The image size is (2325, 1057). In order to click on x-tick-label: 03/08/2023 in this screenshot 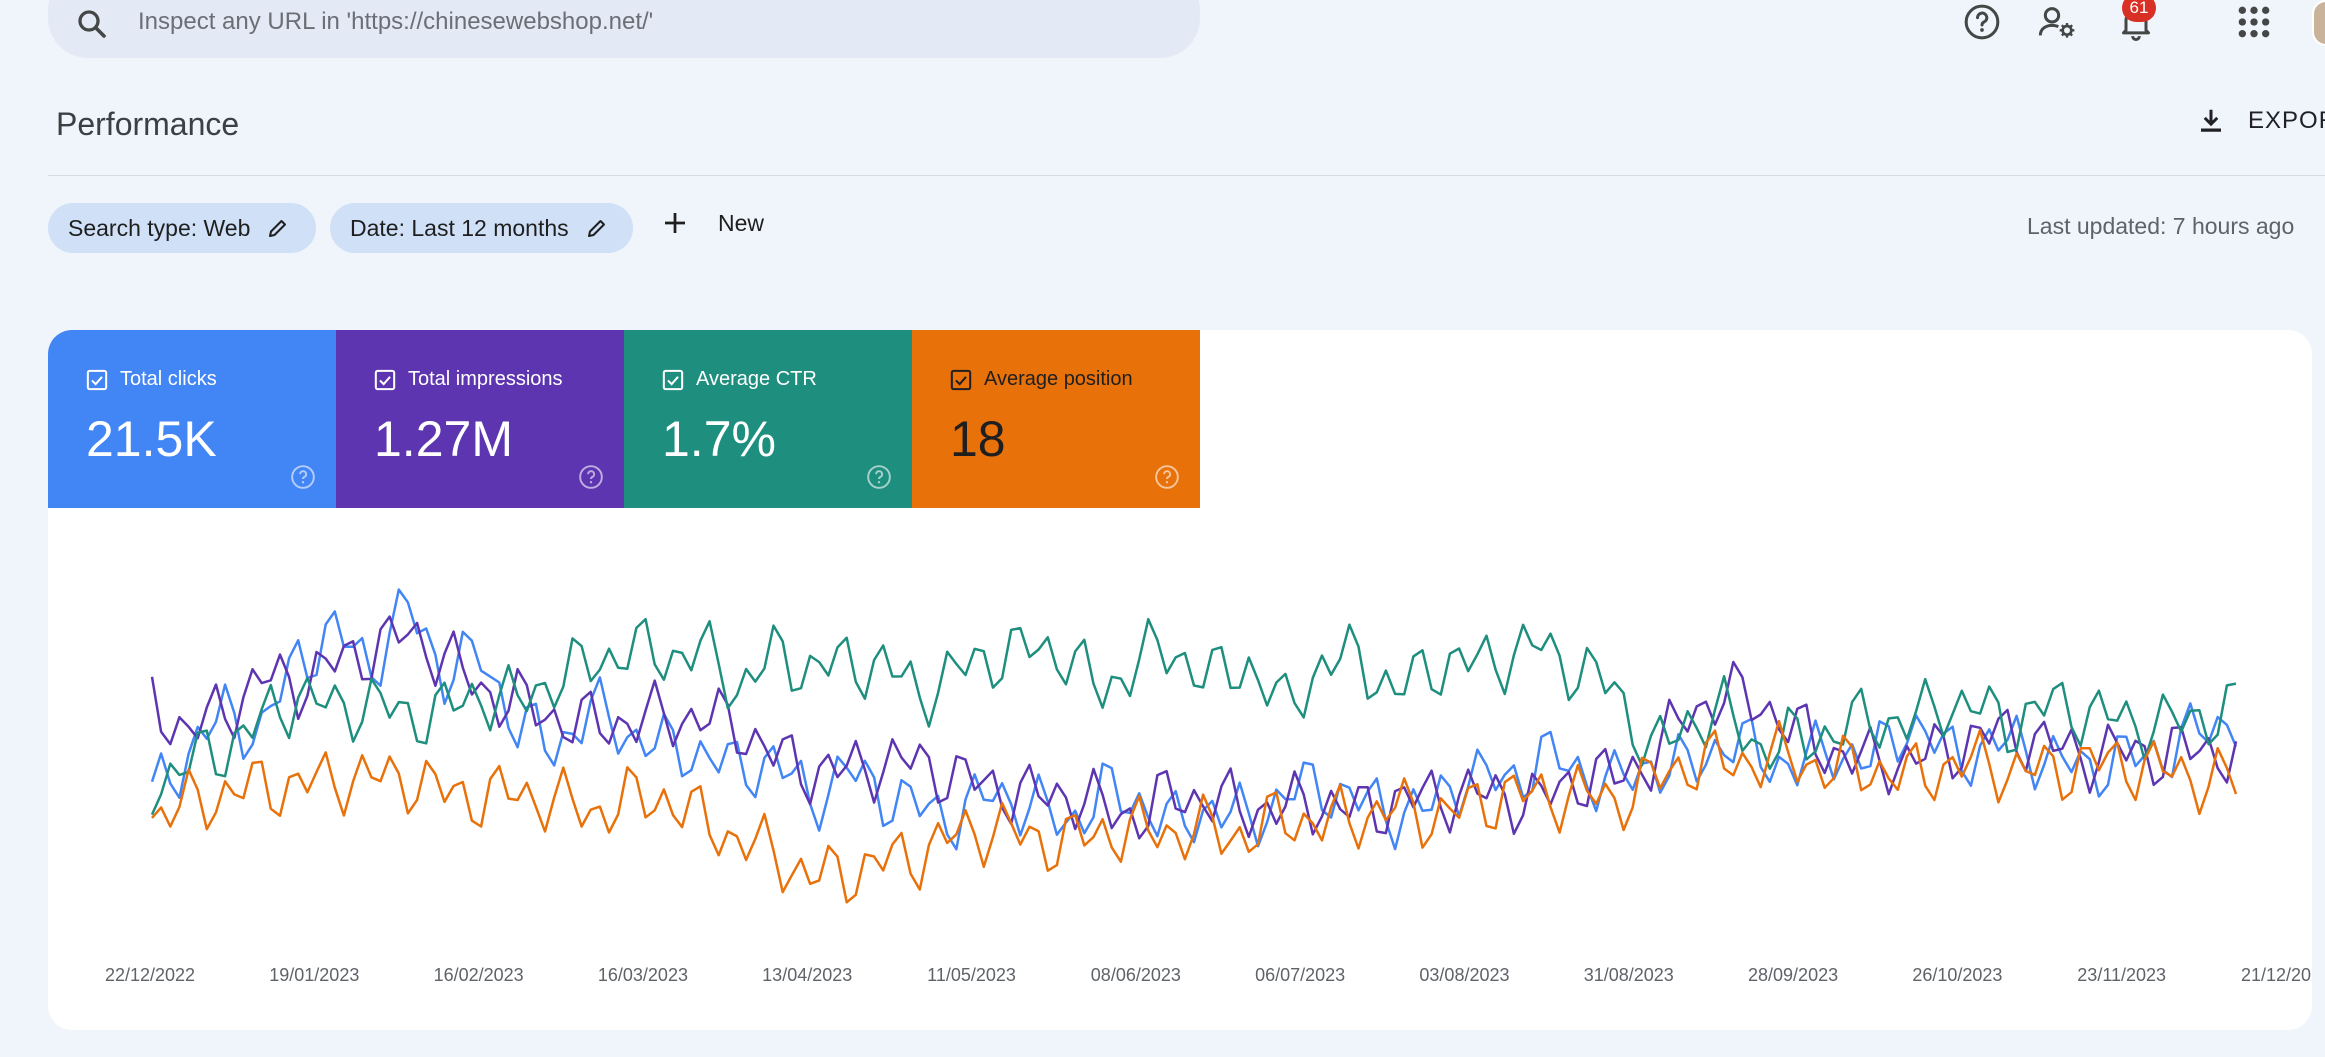, I will do `click(1464, 975)`.